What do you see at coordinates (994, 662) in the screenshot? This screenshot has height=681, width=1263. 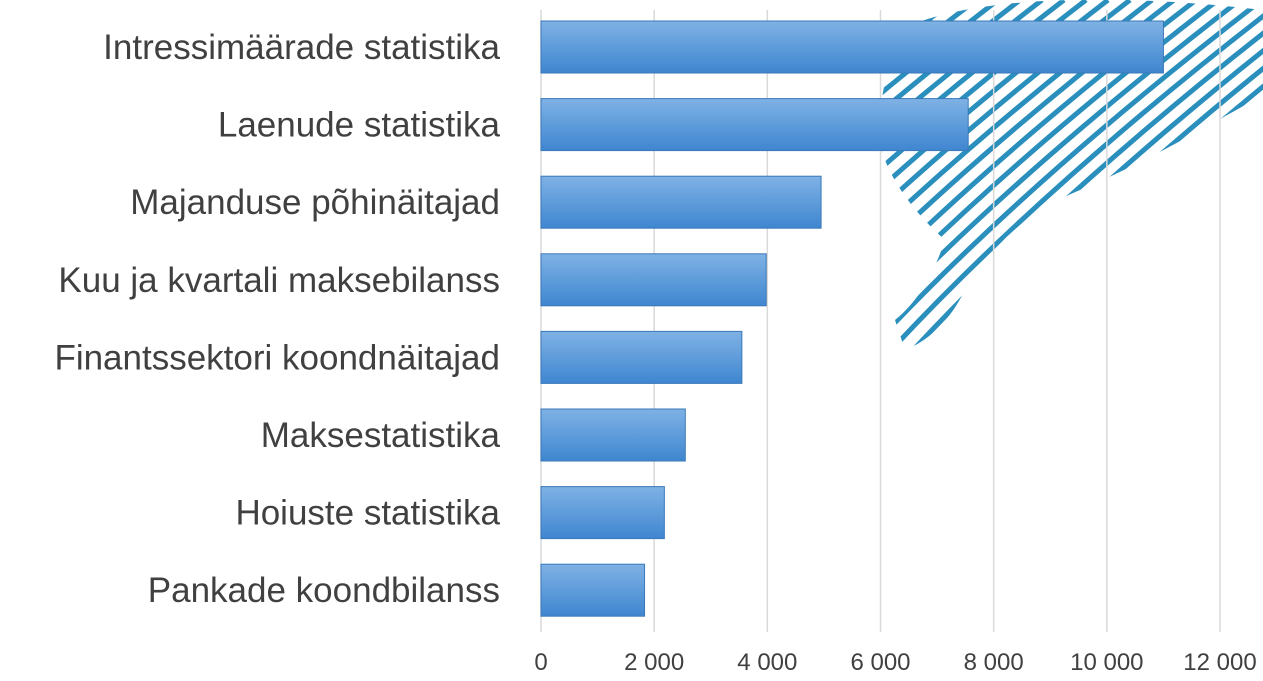 I see `x-tick-label: 8 000` at bounding box center [994, 662].